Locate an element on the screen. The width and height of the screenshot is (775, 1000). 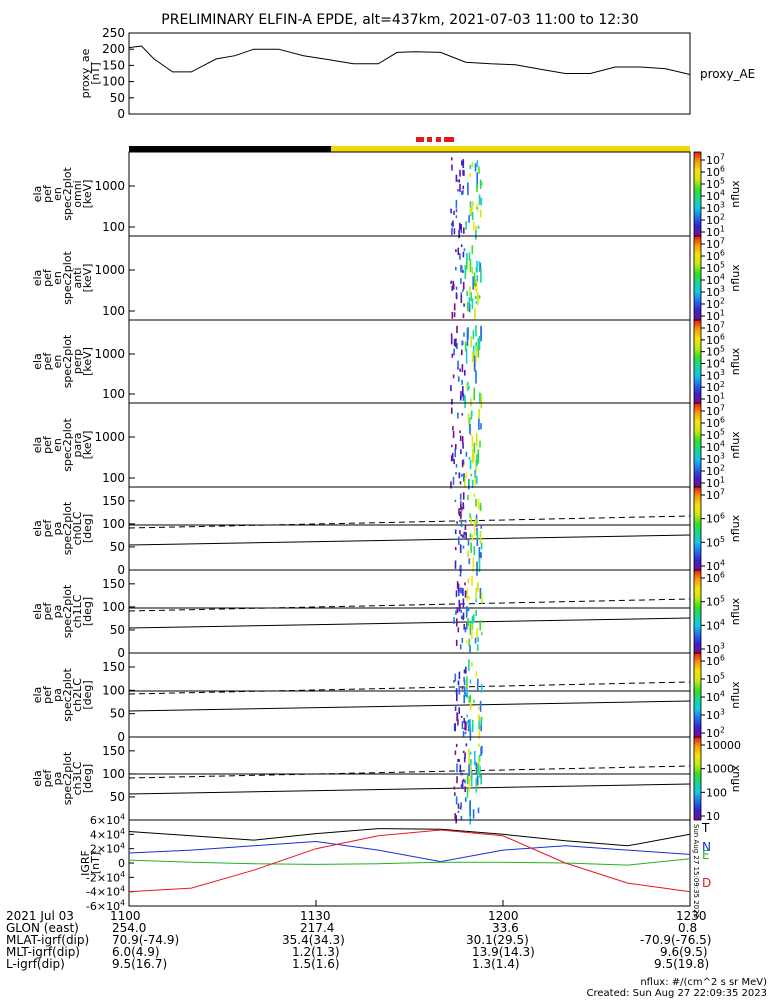
ae-ylabel-line-0: proxy_ae is located at coordinates (85, 73).